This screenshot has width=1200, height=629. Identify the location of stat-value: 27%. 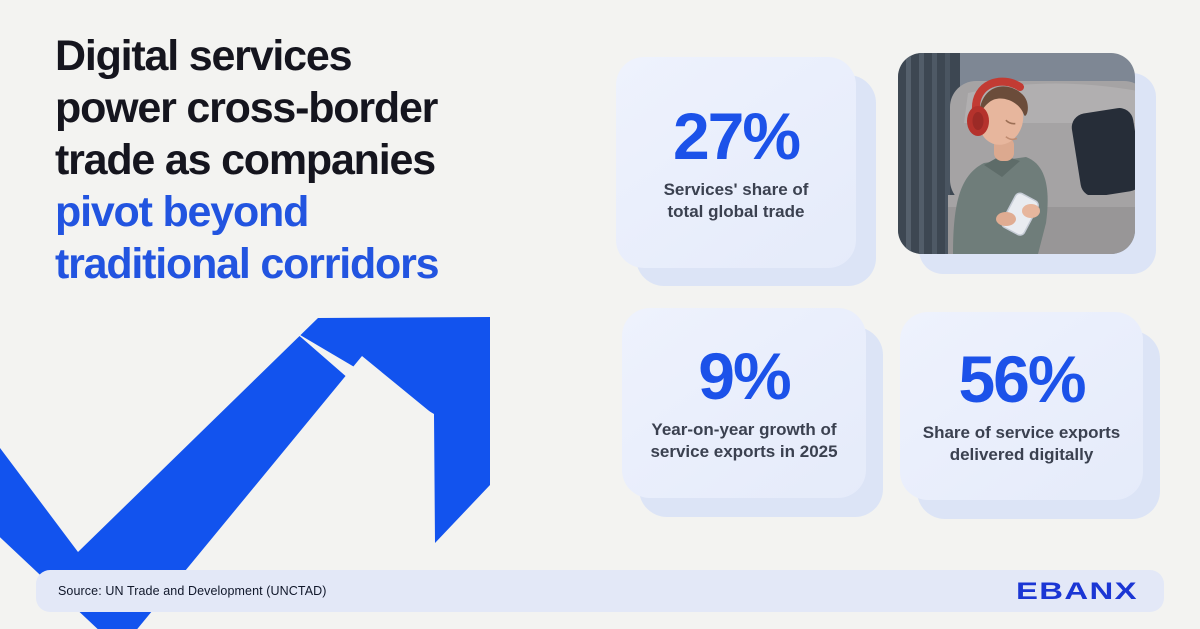
(736, 135).